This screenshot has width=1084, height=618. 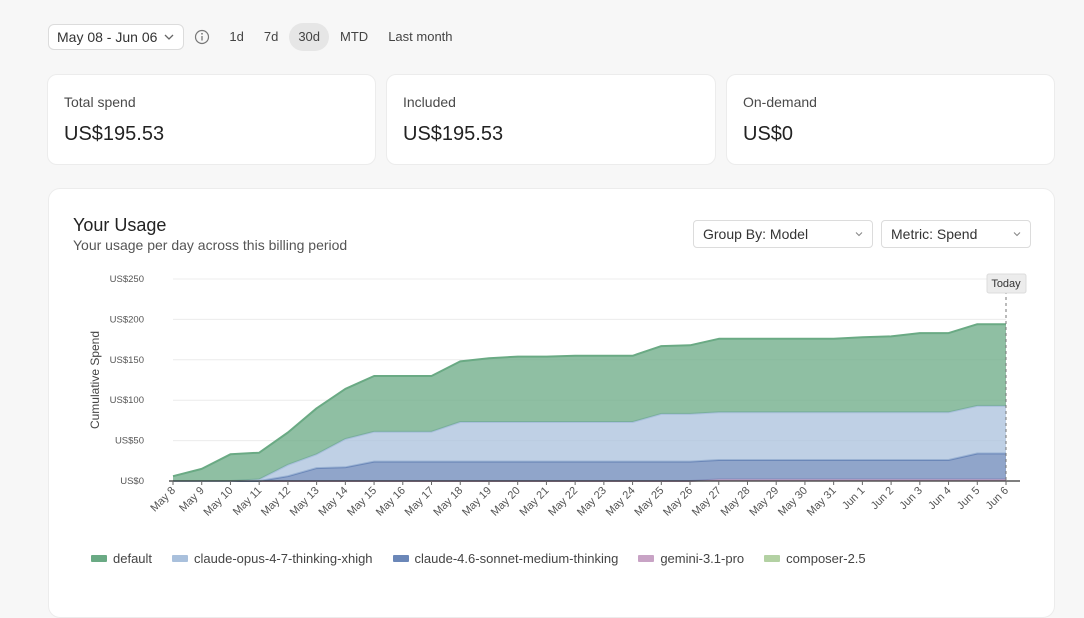 What do you see at coordinates (736, 502) in the screenshot?
I see `x-tick-label: May 28` at bounding box center [736, 502].